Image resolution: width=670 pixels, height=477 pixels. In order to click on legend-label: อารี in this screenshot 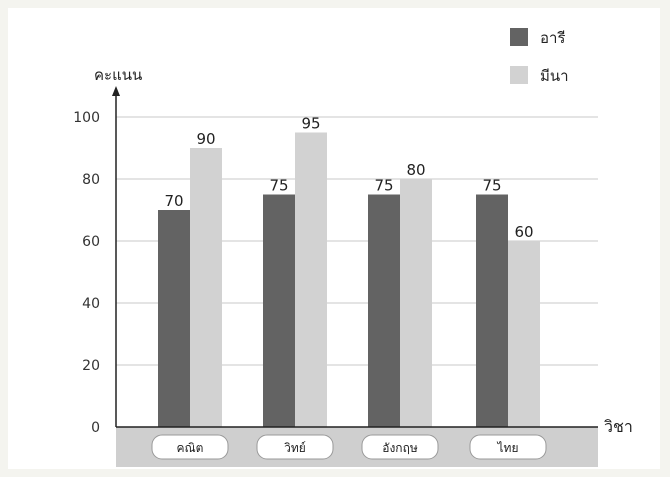, I will do `click(553, 38)`.